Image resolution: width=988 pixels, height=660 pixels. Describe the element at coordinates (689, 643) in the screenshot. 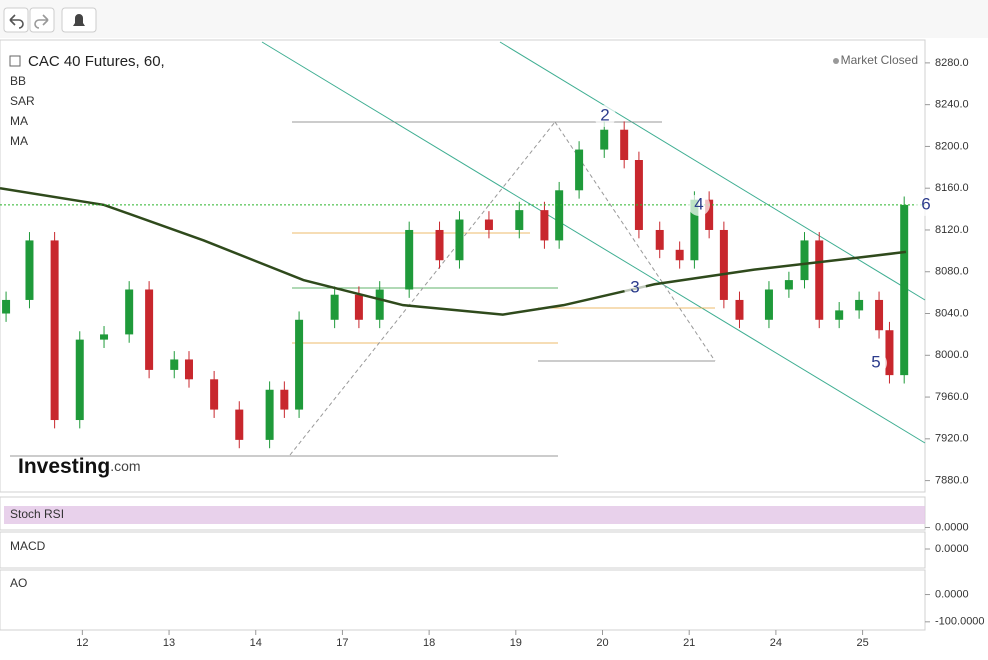

I see `x-tick-label: 21` at that location.